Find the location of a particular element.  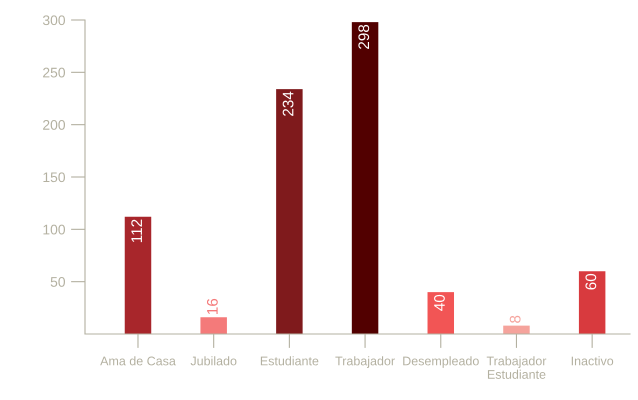

y-tick-label: 150 is located at coordinates (54, 177).